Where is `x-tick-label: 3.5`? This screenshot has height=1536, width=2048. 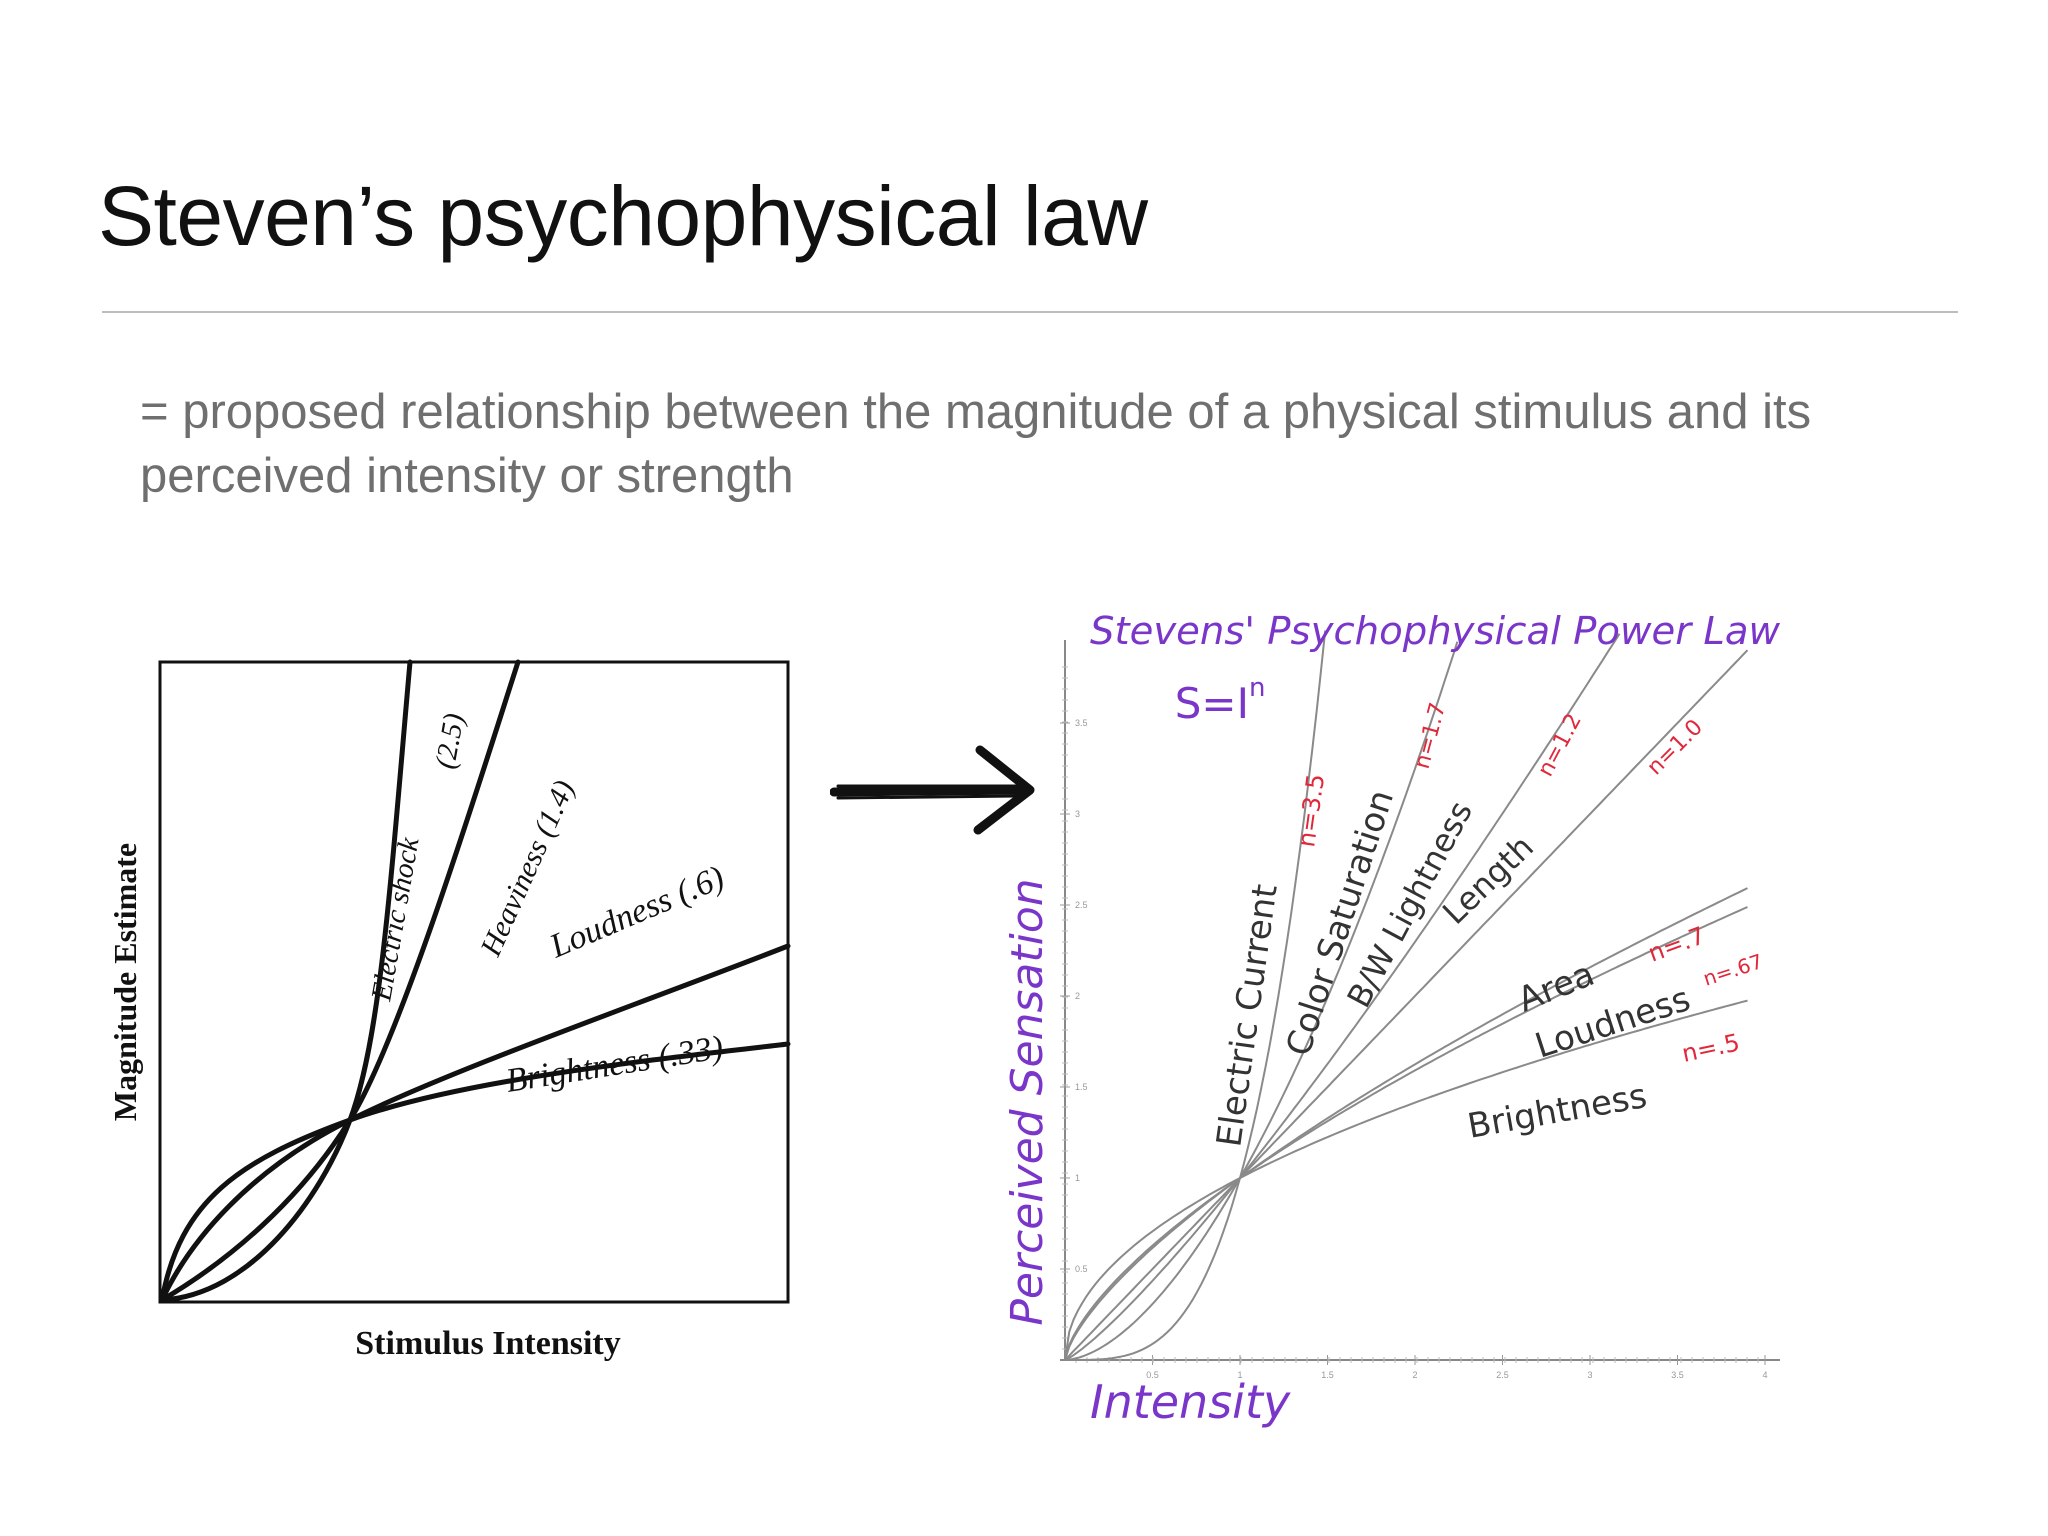 x-tick-label: 3.5 is located at coordinates (1677, 1375).